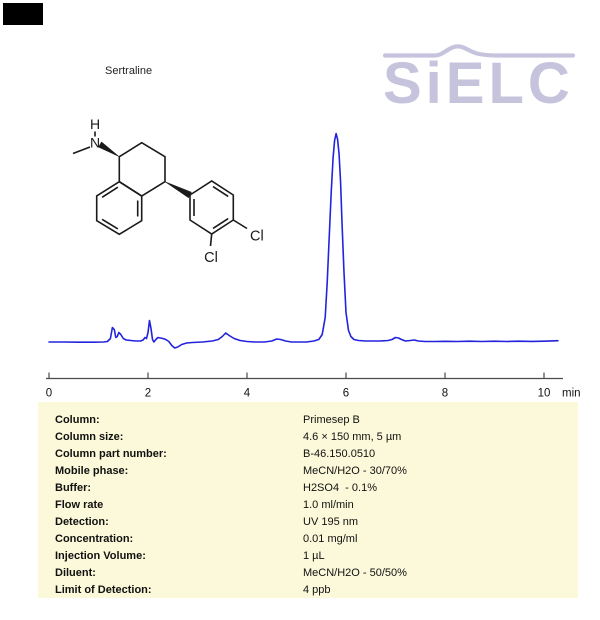  Describe the element at coordinates (317, 589) in the screenshot. I see `condition-value: 4 ppb` at that location.